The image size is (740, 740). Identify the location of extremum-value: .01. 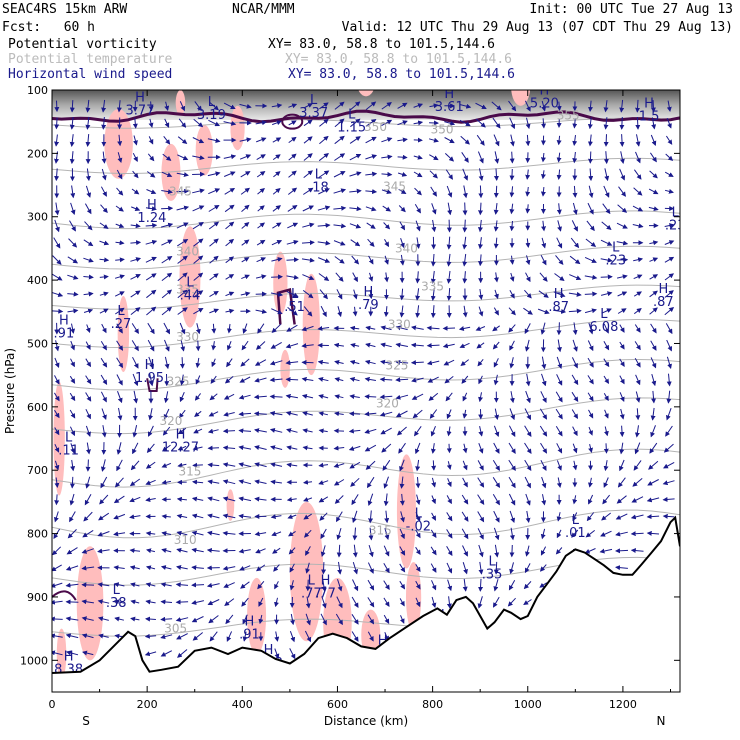
(575, 533).